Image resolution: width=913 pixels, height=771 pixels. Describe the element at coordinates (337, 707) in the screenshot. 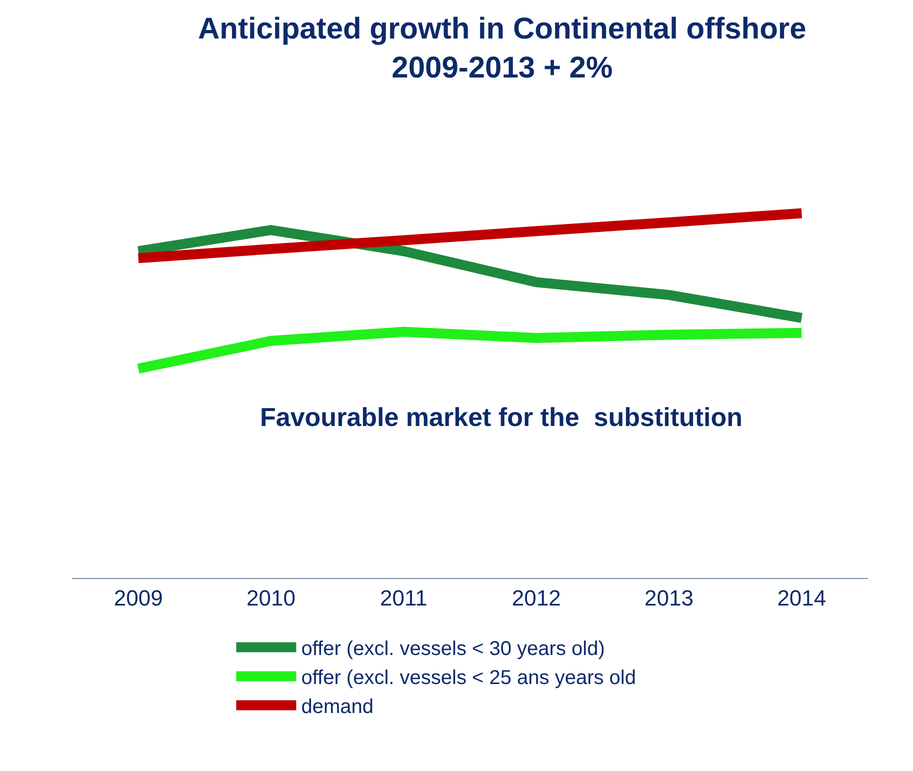

I see `legend-label: demand` at that location.